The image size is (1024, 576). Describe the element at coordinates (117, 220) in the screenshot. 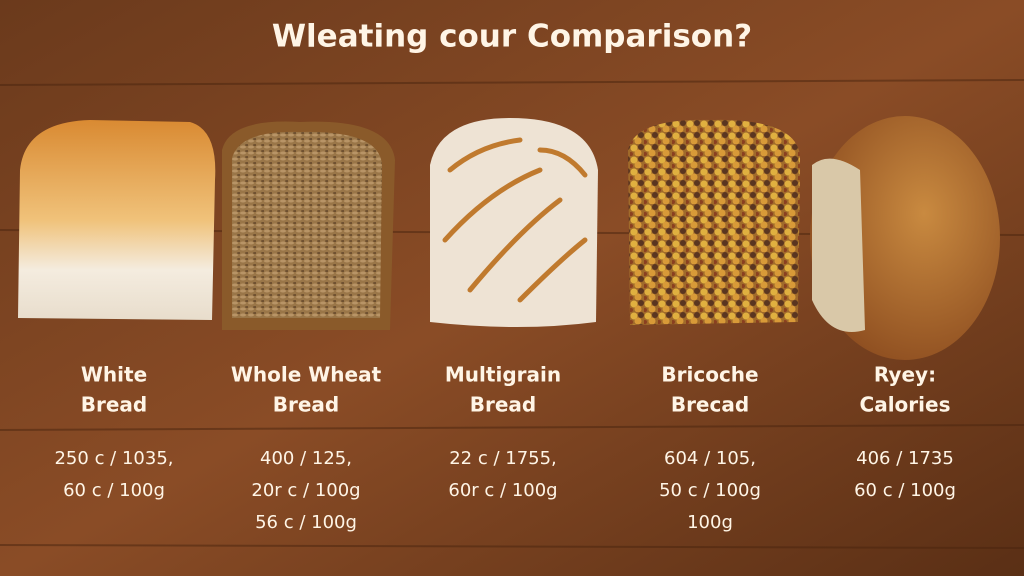

I see `white-bread` at that location.